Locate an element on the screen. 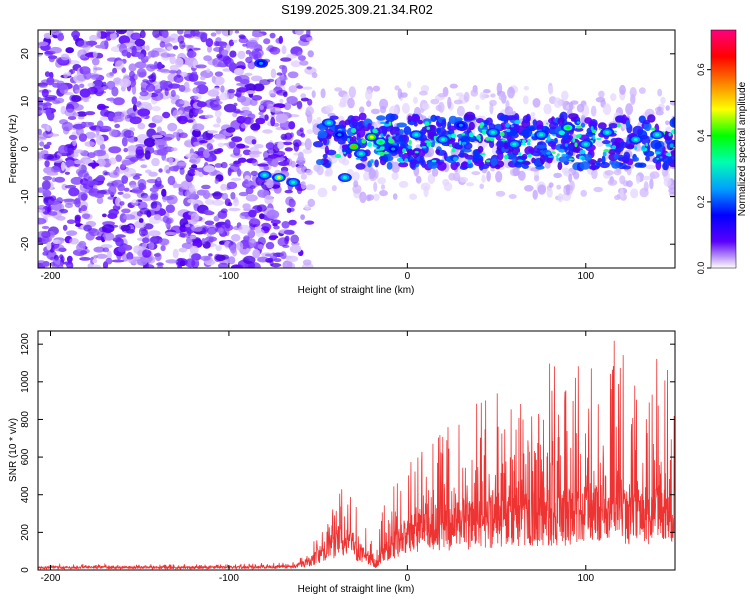  y-tick-label: 10 is located at coordinates (25, 101).